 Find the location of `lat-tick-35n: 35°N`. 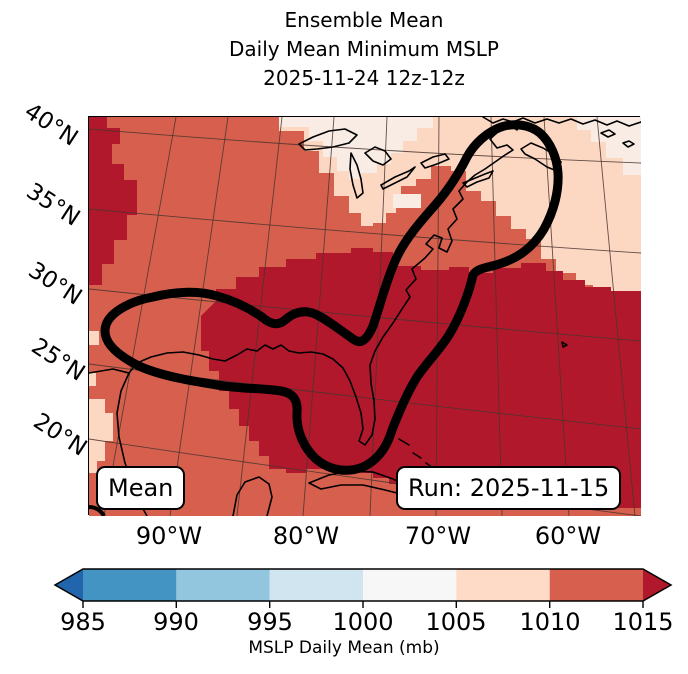

lat-tick-35n: 35°N is located at coordinates (53, 205).